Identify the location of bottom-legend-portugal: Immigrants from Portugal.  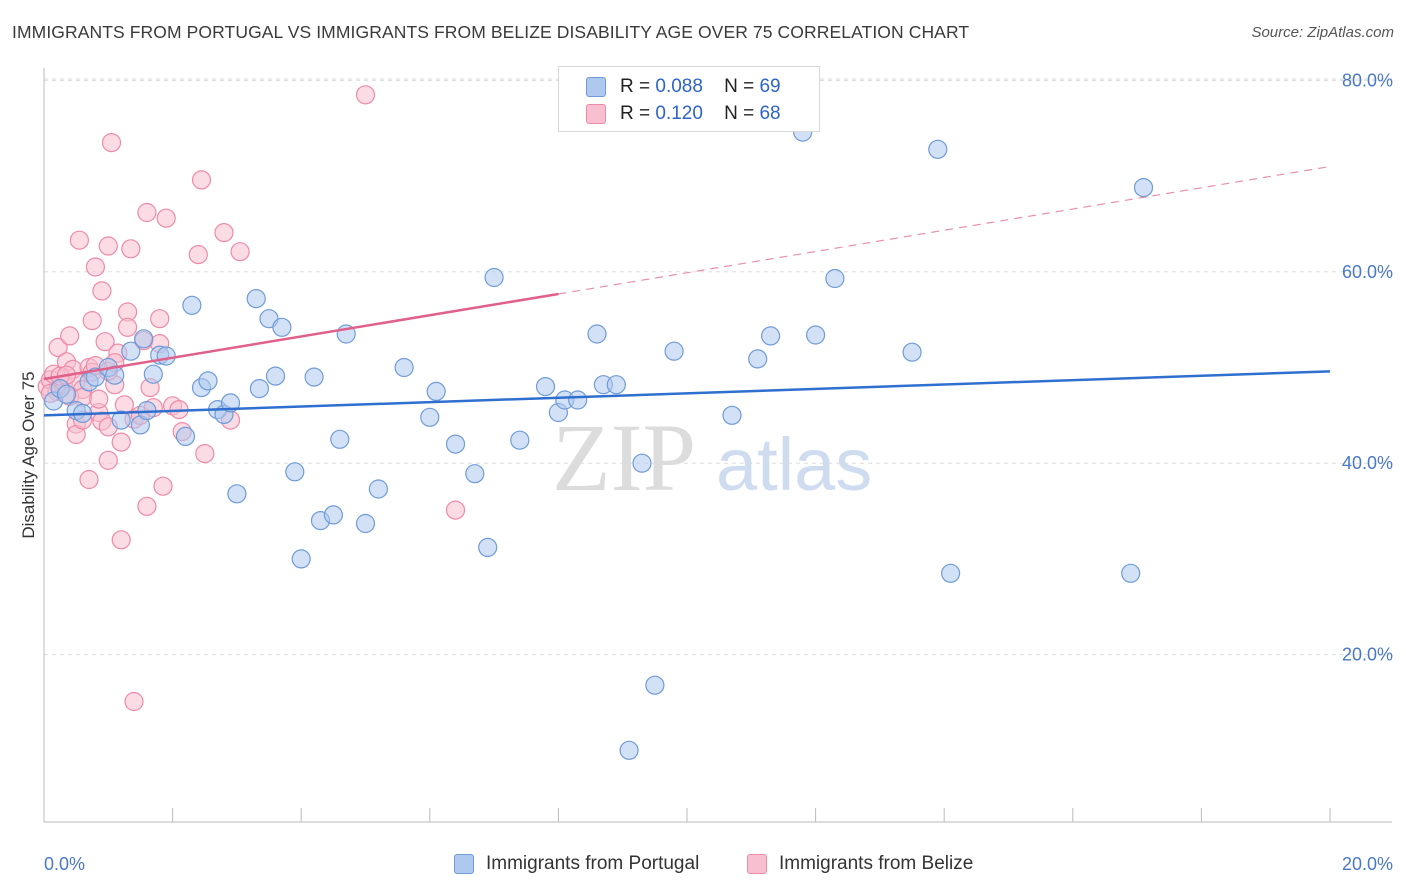
(576, 864).